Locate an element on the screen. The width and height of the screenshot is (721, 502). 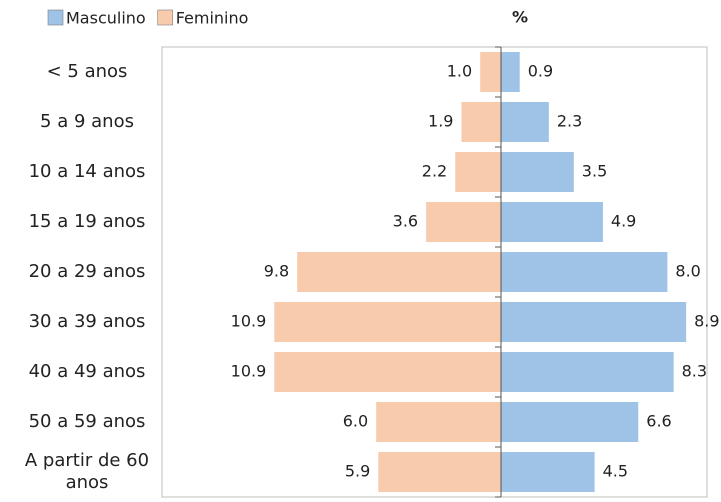
data-label: 1.9 is located at coordinates (440, 121).